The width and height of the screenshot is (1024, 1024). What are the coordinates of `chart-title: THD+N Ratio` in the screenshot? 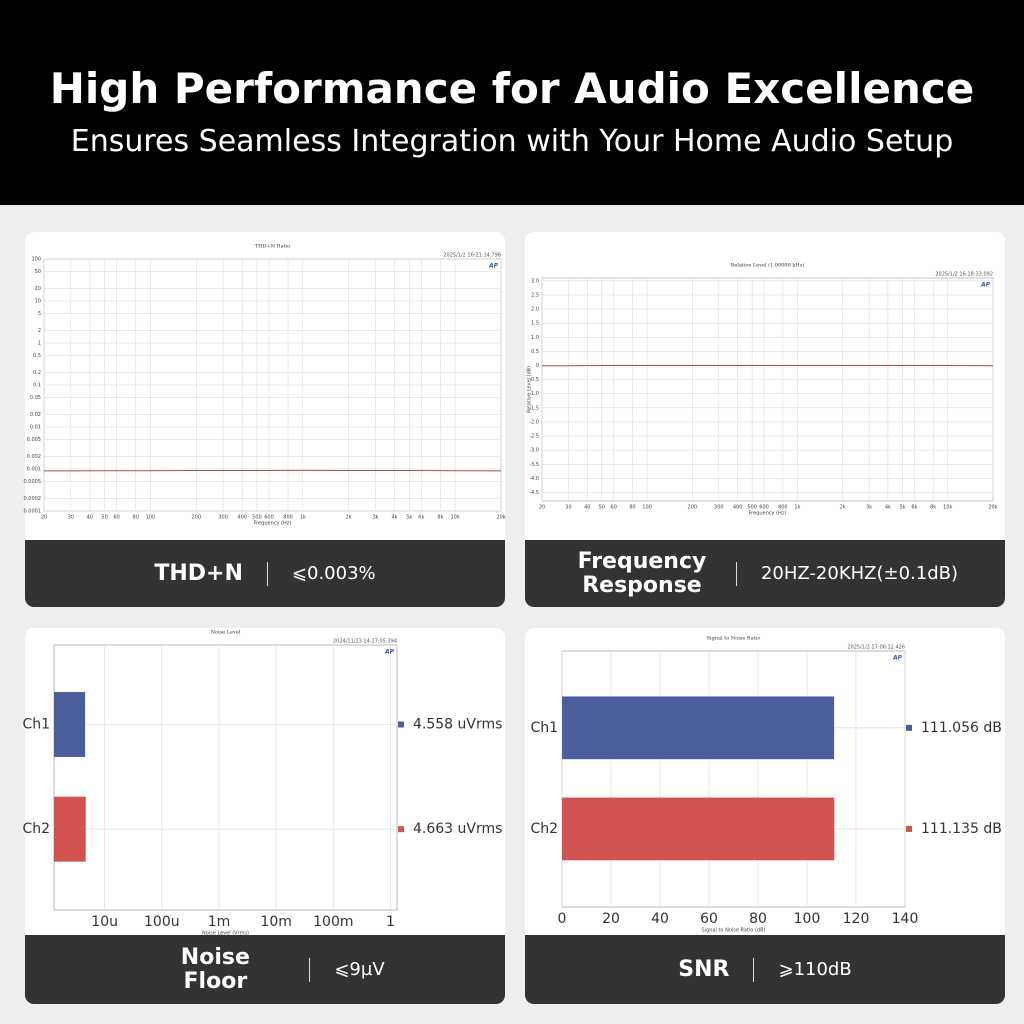 It's located at (272, 247).